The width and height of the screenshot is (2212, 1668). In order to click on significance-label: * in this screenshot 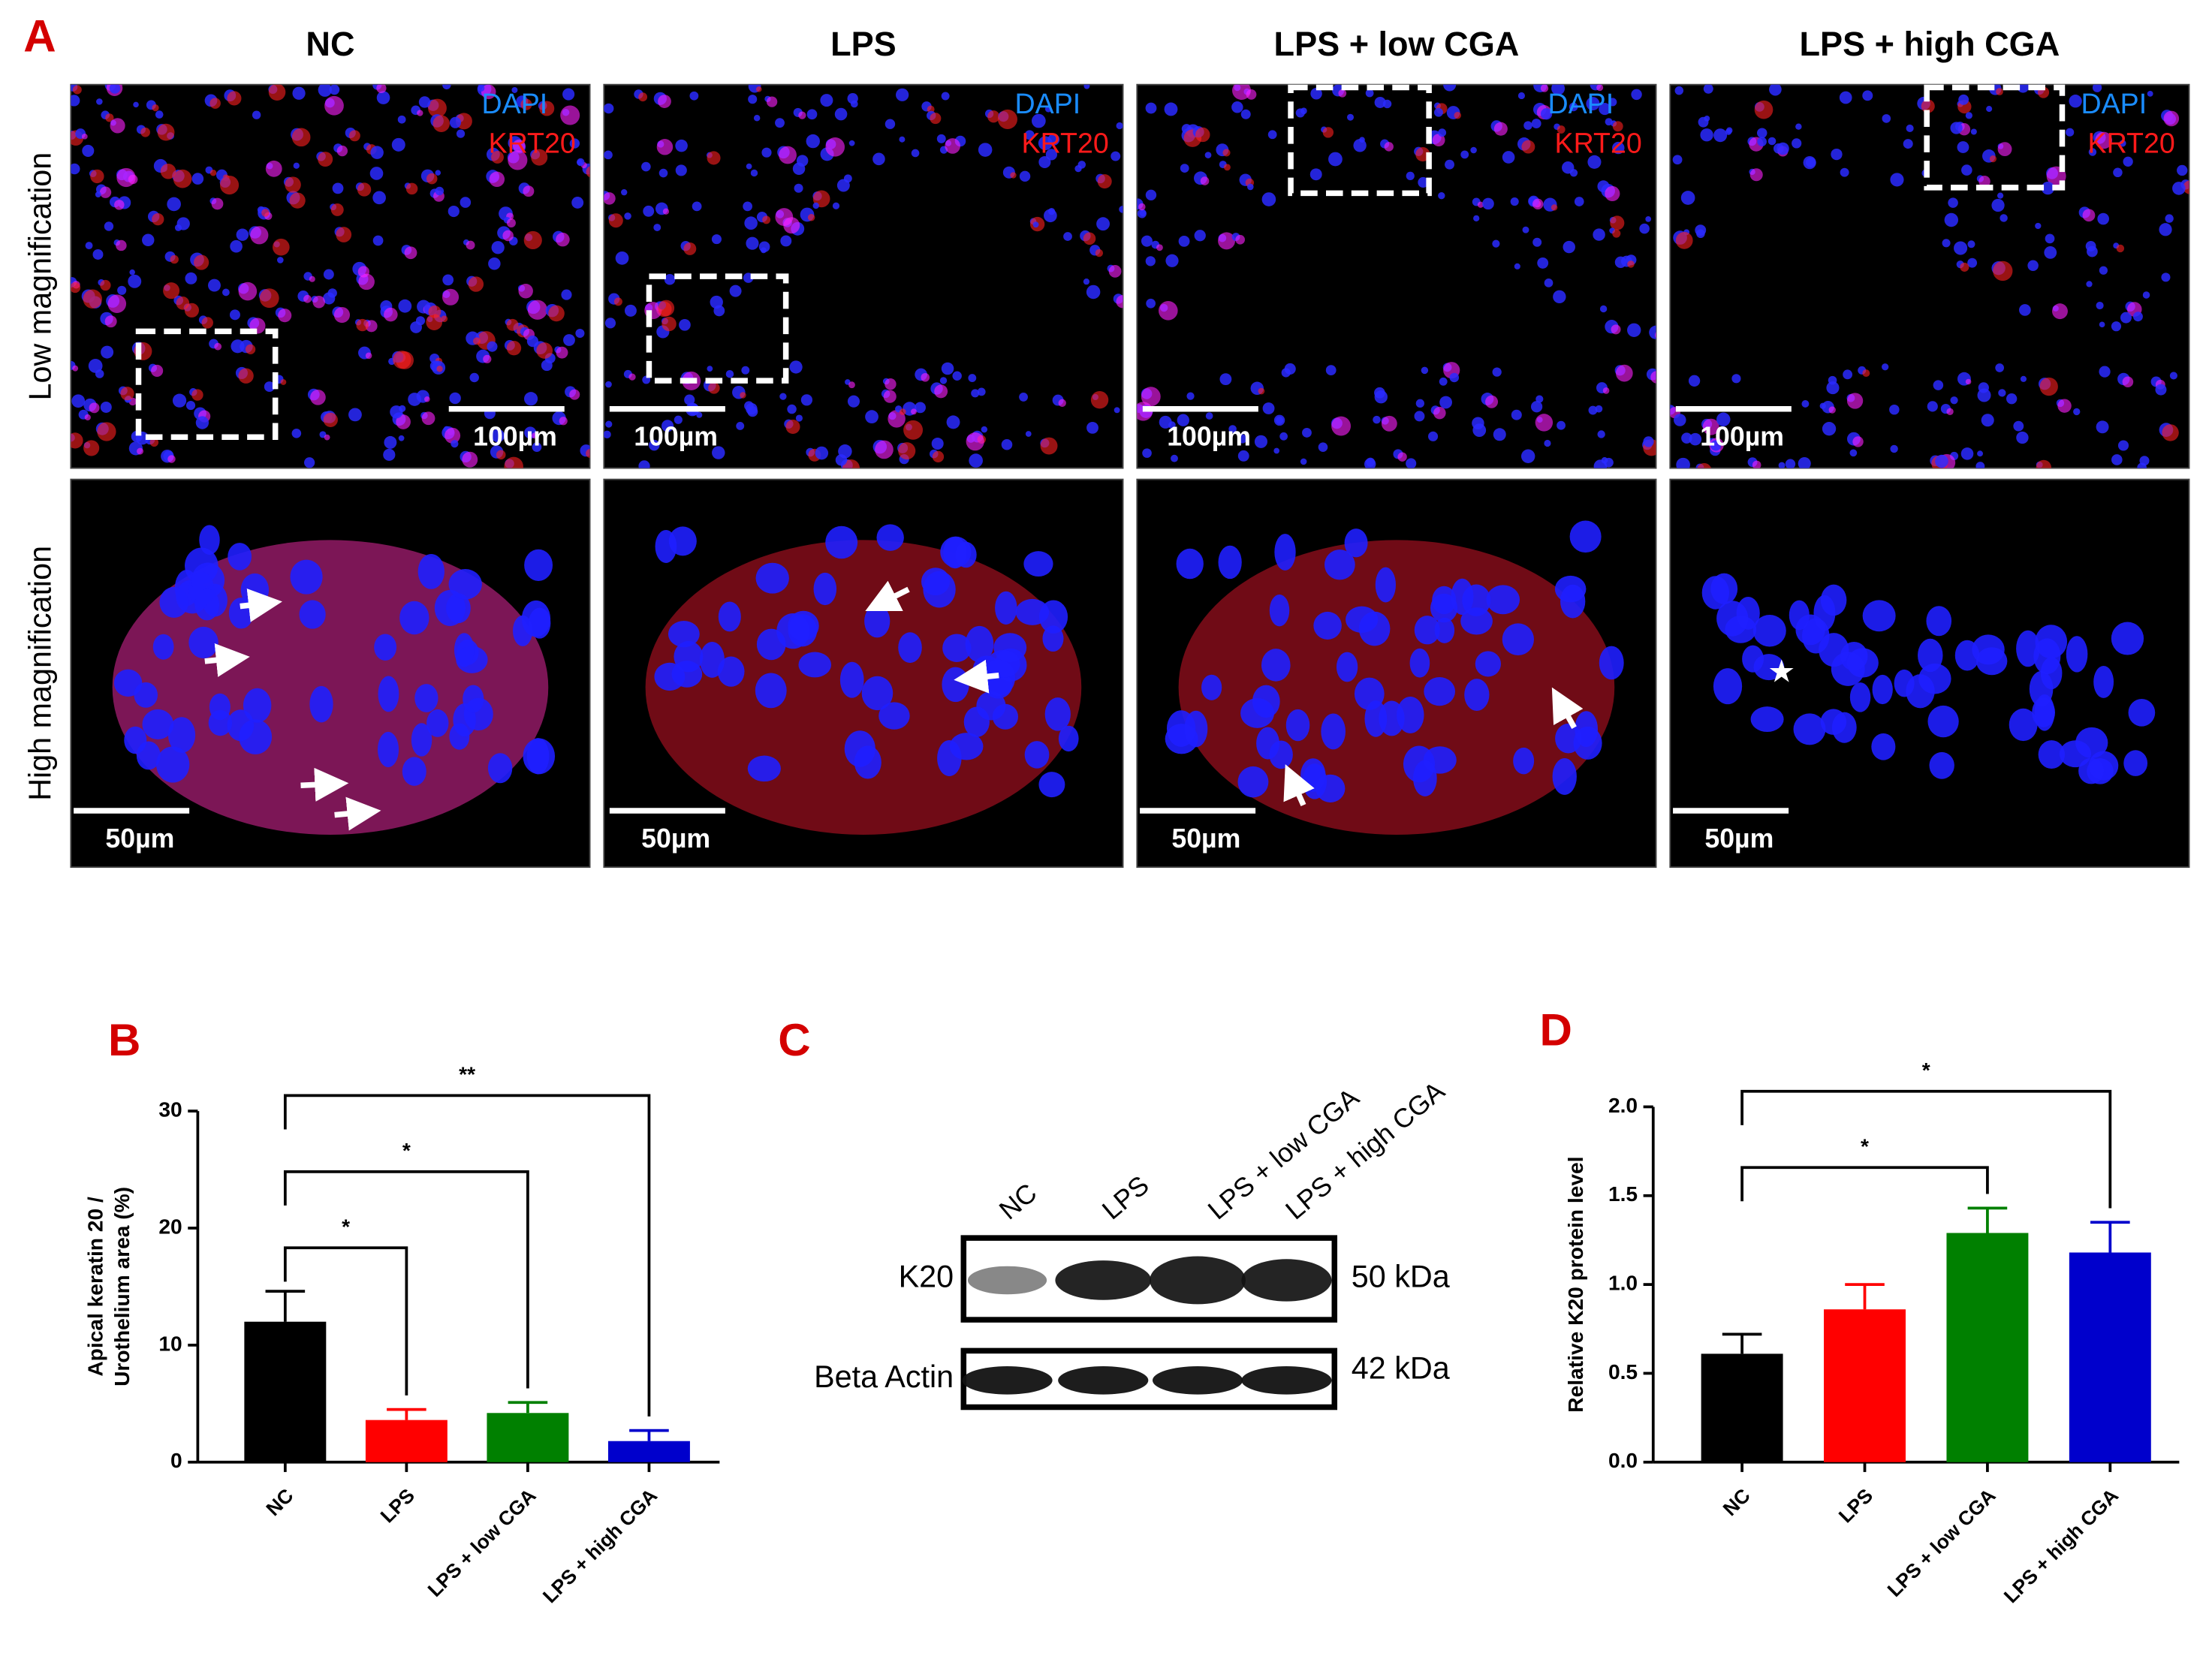, I will do `click(1926, 1070)`.